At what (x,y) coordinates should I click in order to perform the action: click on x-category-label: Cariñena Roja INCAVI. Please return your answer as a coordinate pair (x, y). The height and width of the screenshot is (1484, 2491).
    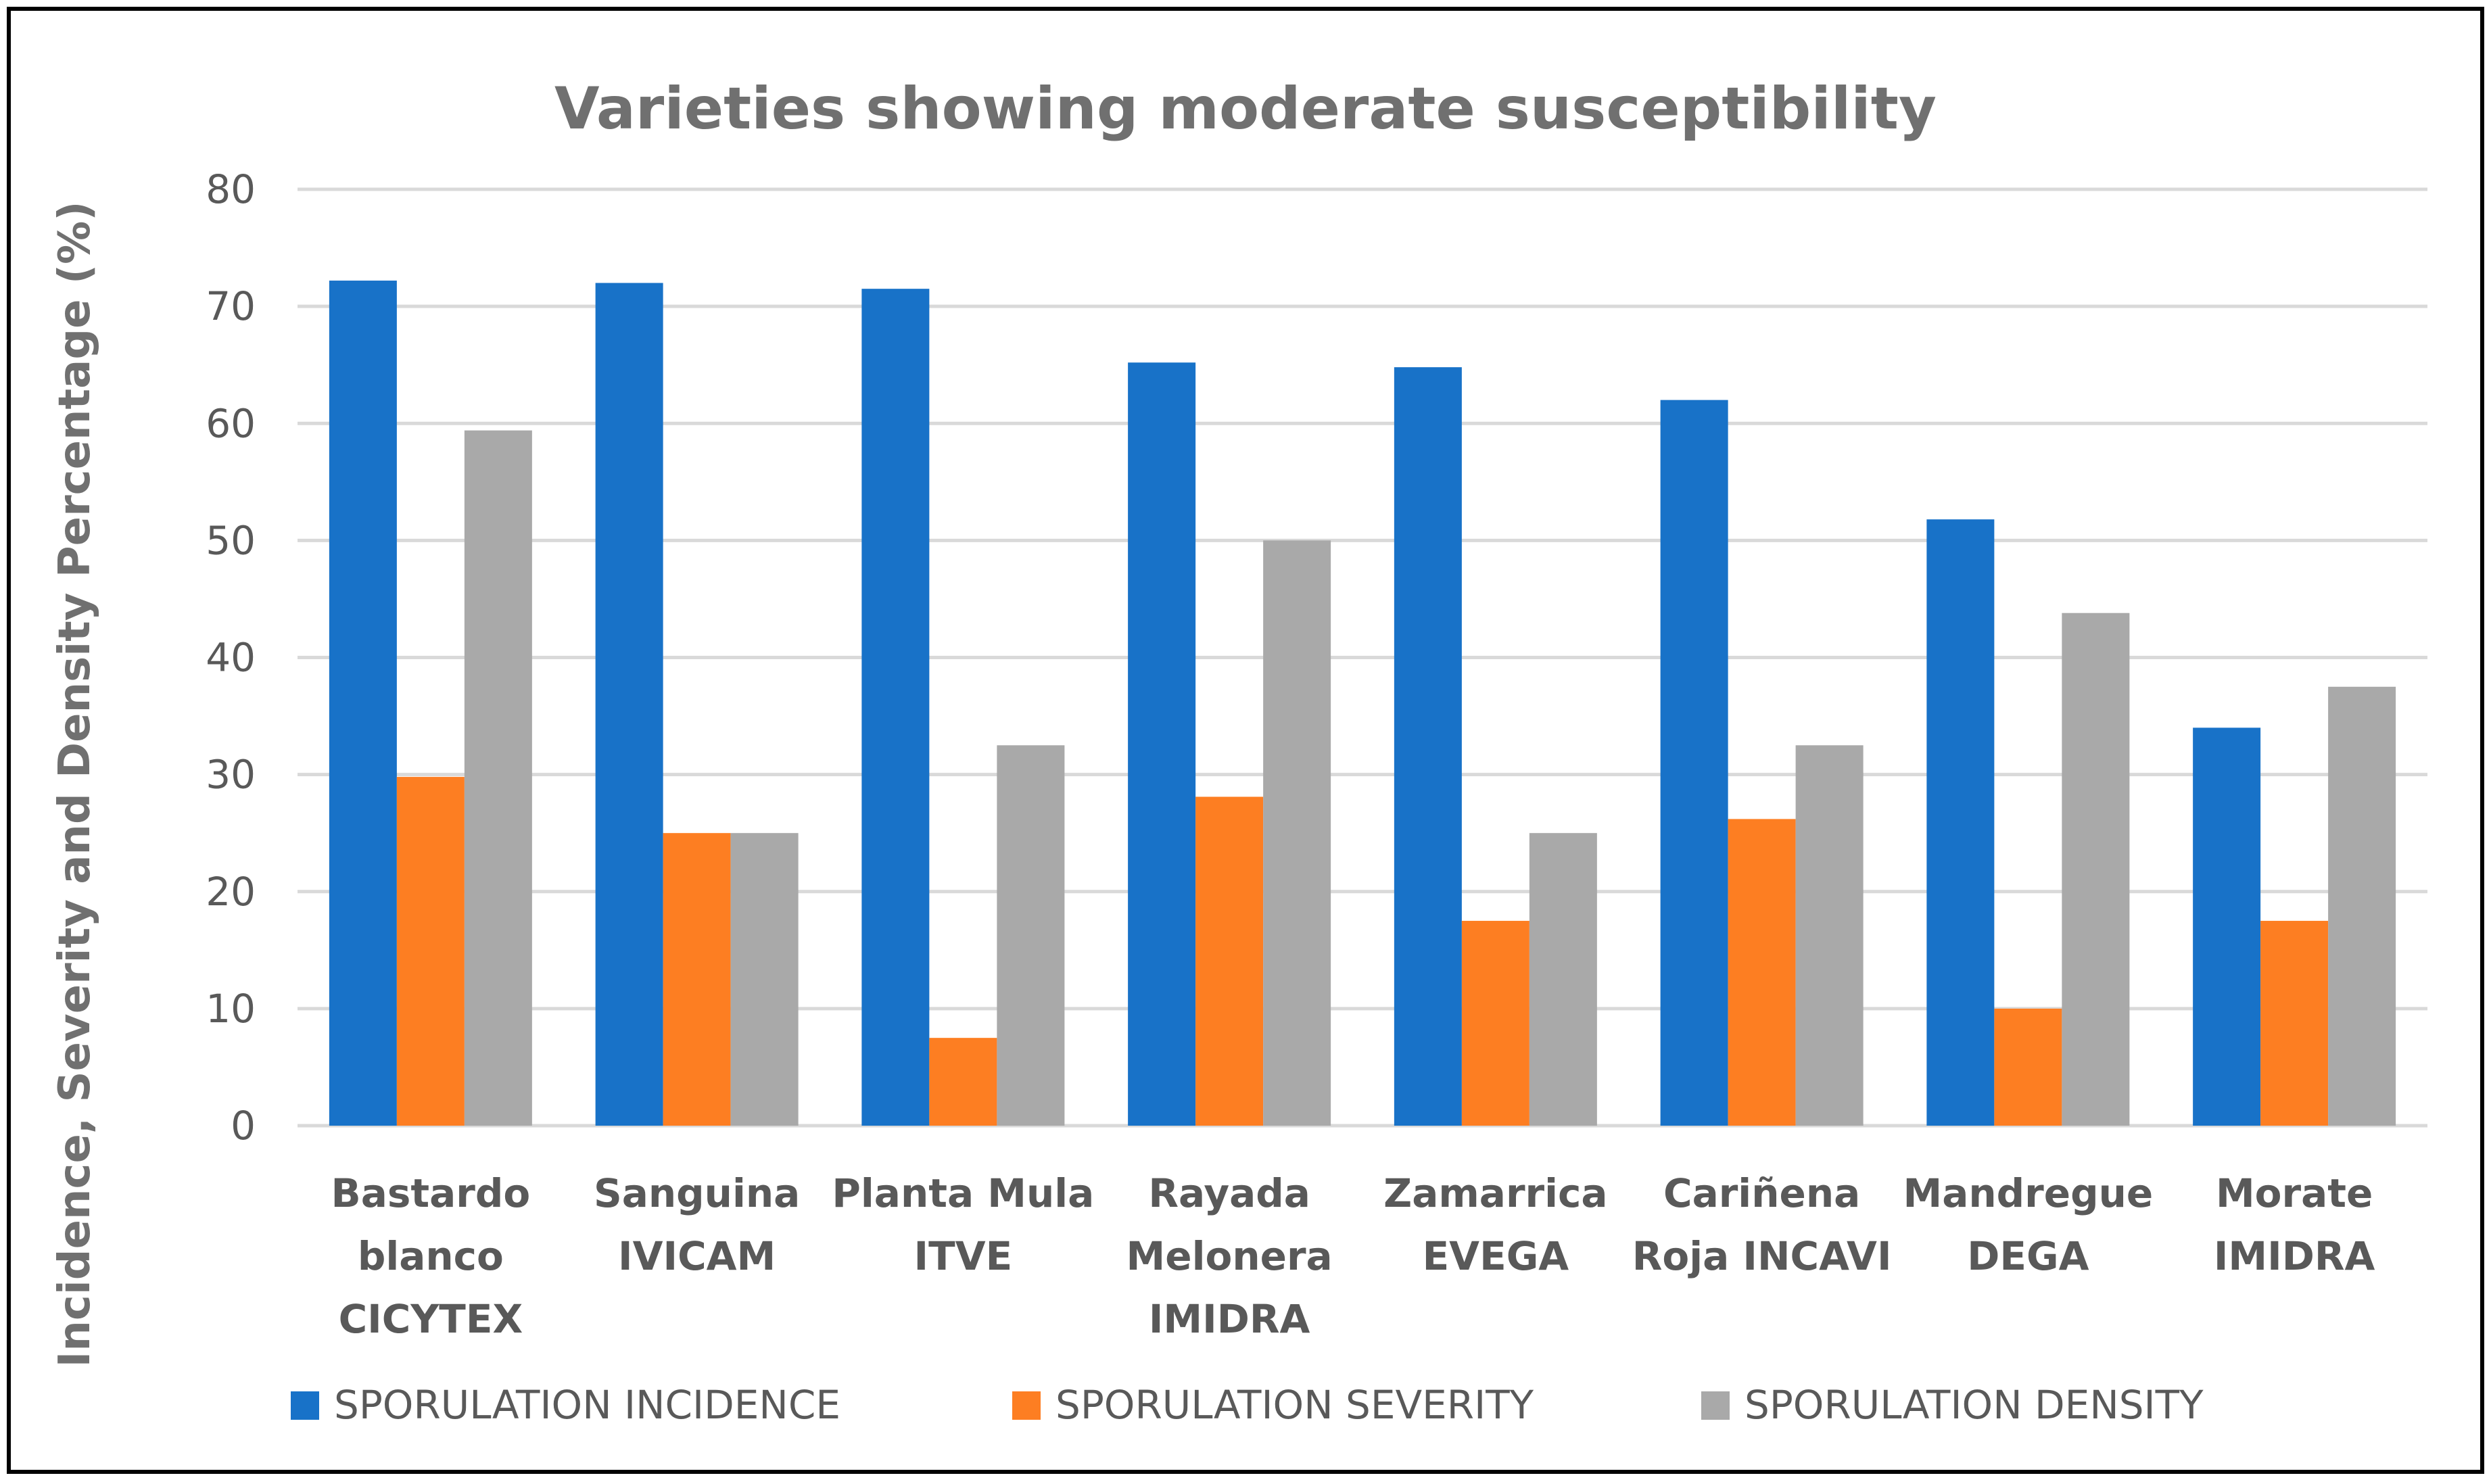
    Looking at the image, I should click on (1762, 1225).